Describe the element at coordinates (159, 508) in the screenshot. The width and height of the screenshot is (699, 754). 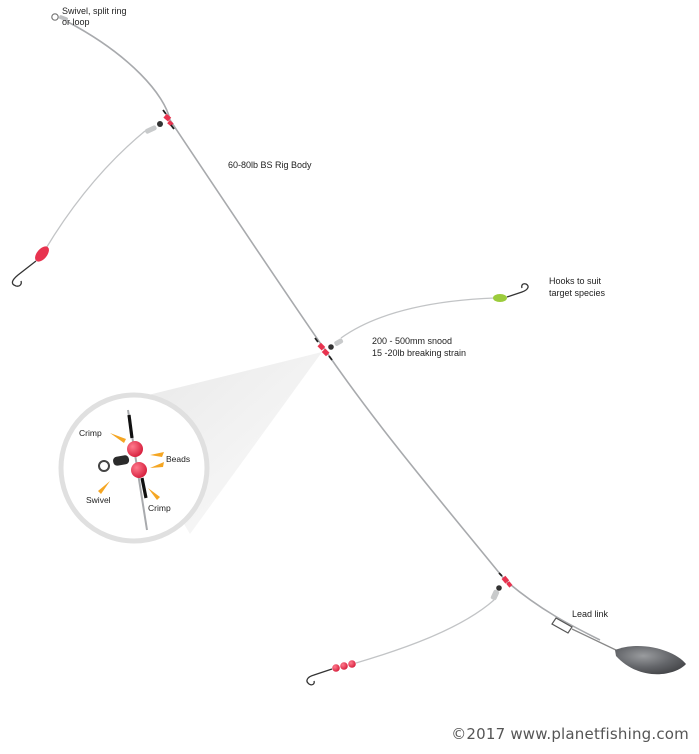
I see `inset-crimp-bottom-label: Crimp` at that location.